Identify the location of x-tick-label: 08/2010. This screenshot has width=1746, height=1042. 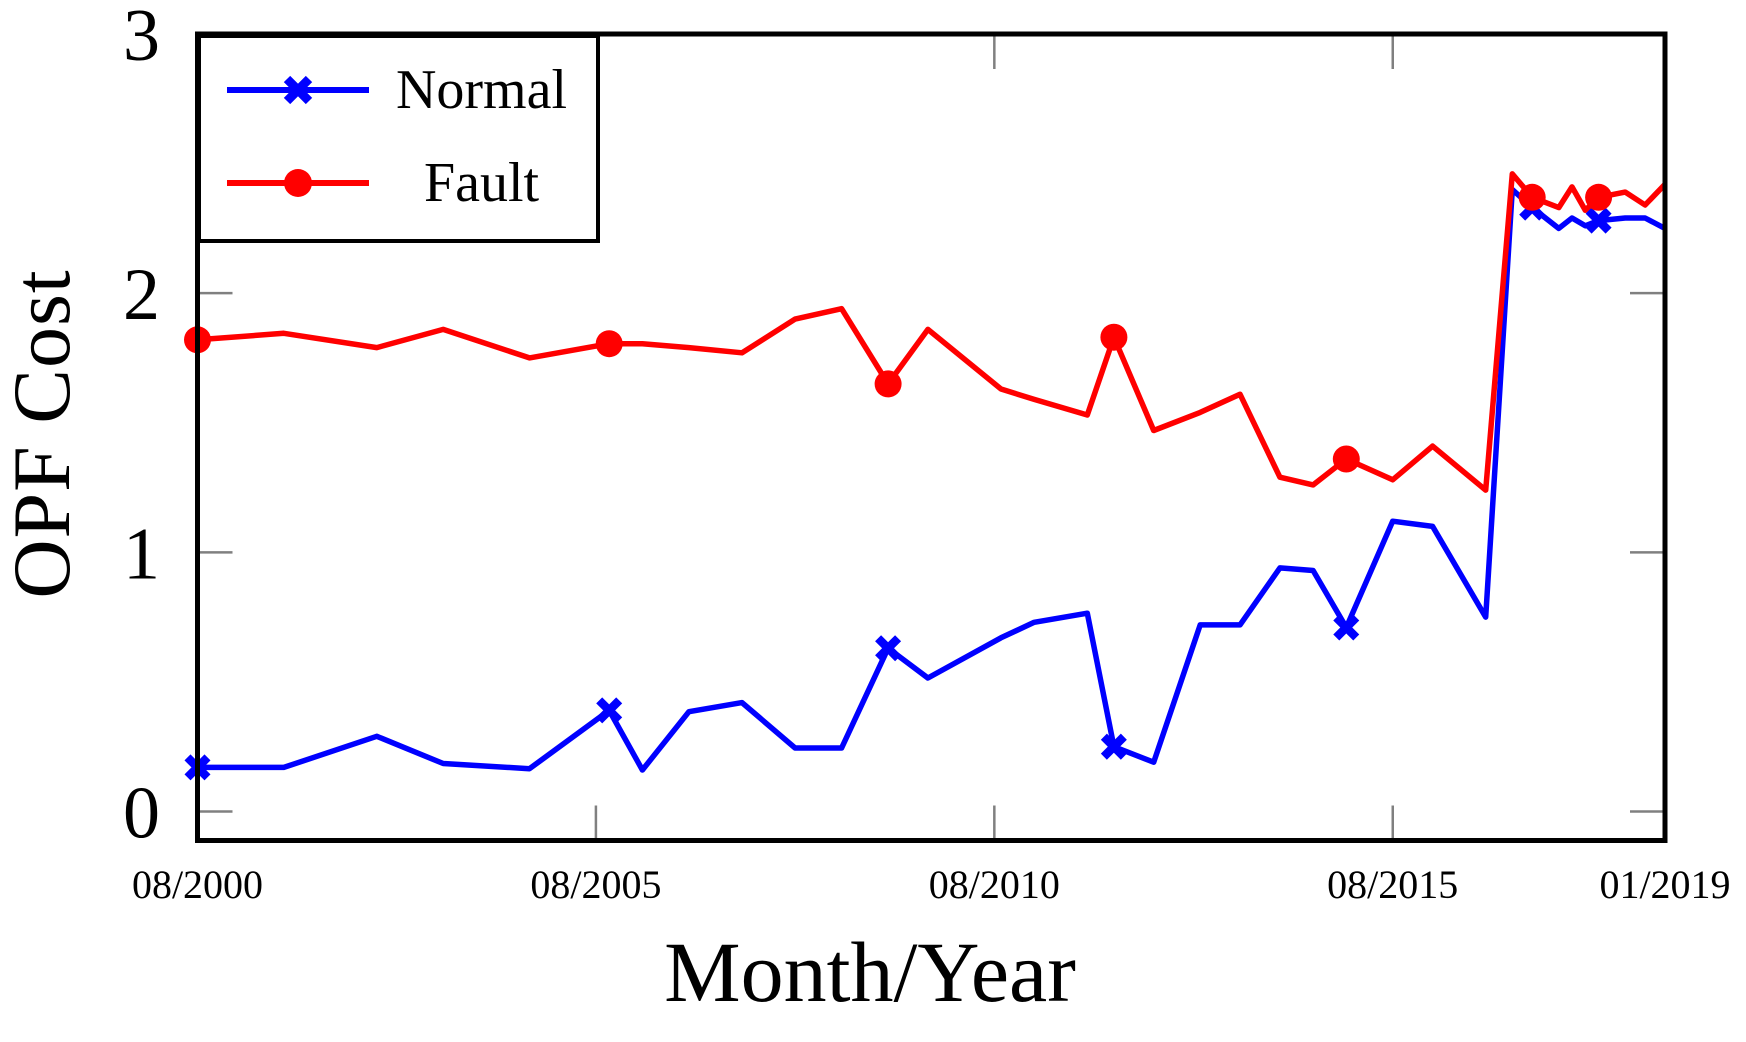
(994, 884).